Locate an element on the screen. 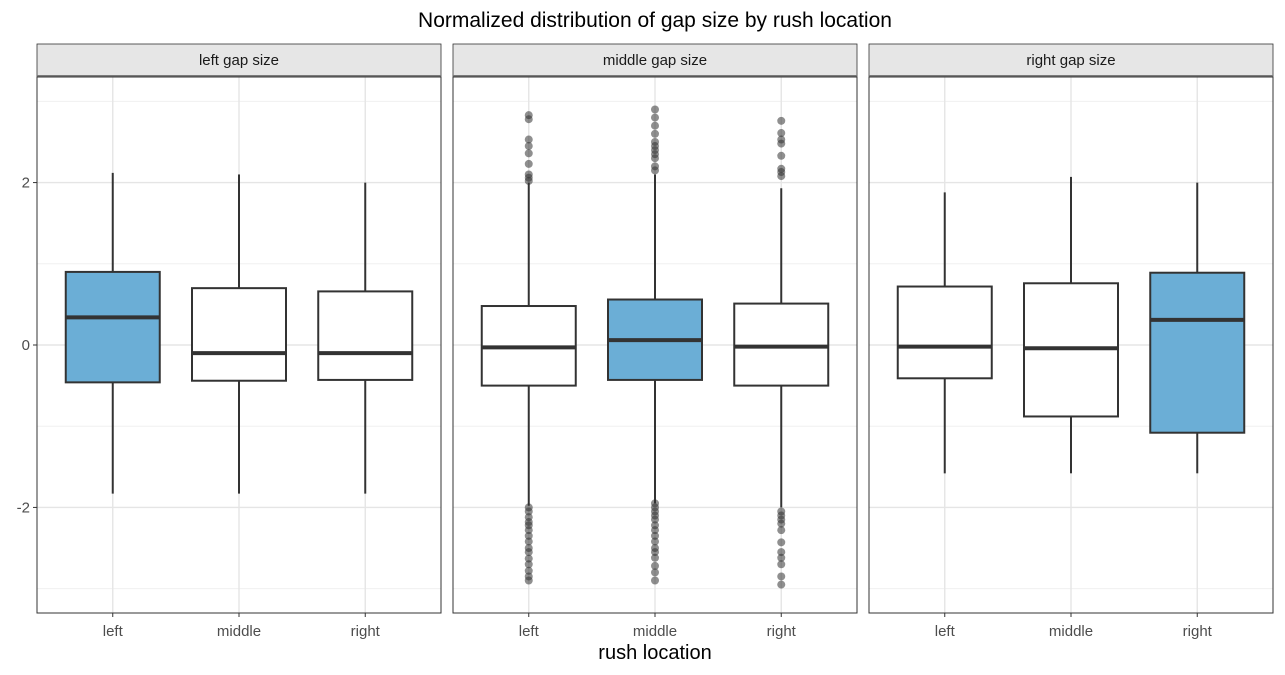 The width and height of the screenshot is (1285, 675). y-axis: -2 0 2 is located at coordinates (27, 345).